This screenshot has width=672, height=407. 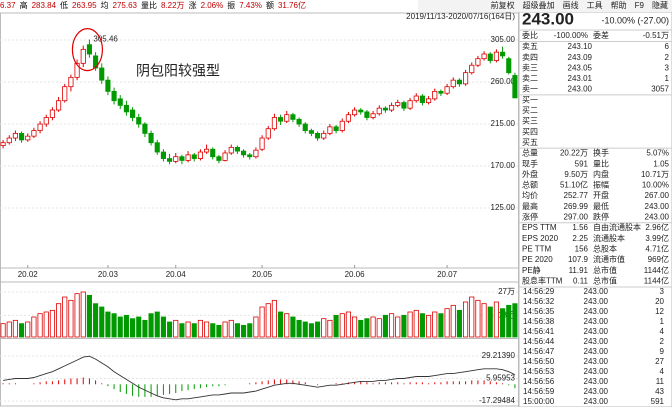 I want to click on toolbar-button: 超级叠加, so click(x=538, y=5).